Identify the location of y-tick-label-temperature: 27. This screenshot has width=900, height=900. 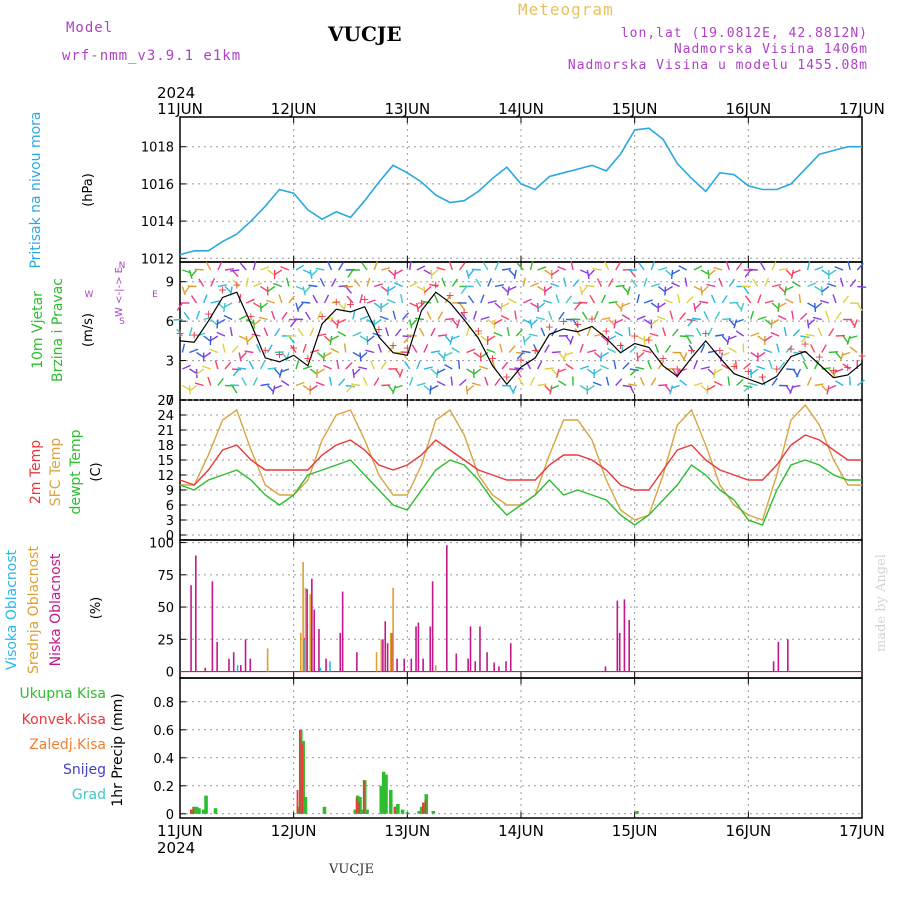
(165, 401).